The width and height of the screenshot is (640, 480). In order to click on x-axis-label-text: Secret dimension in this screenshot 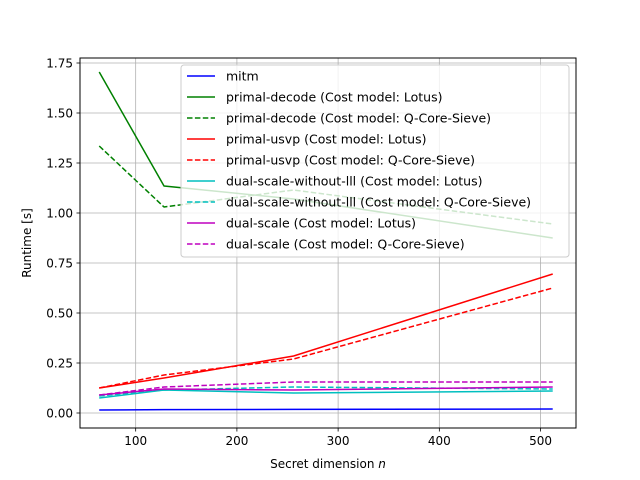, I will do `click(324, 464)`.